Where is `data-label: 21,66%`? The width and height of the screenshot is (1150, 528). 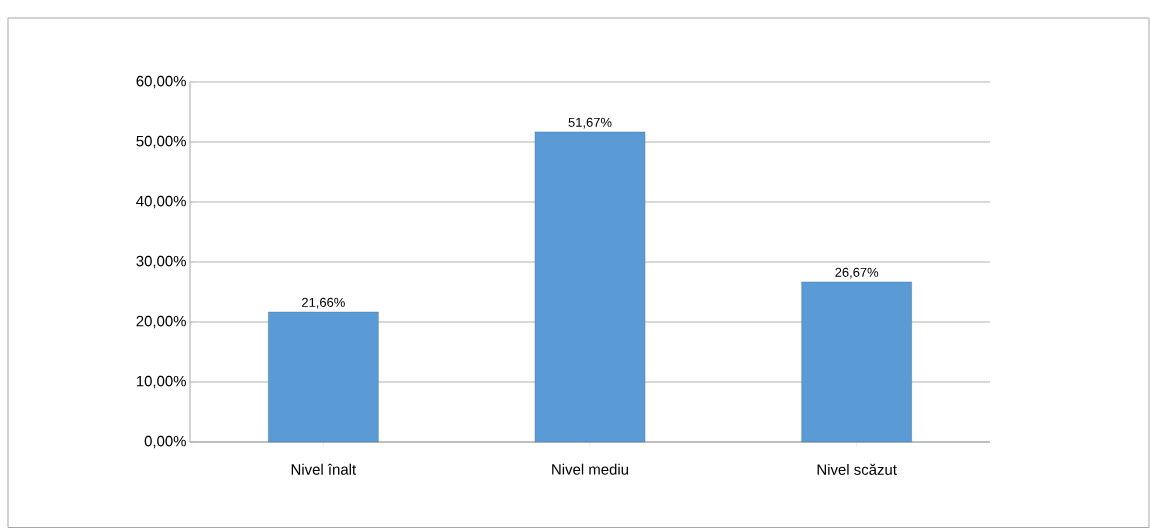 data-label: 21,66% is located at coordinates (323, 303).